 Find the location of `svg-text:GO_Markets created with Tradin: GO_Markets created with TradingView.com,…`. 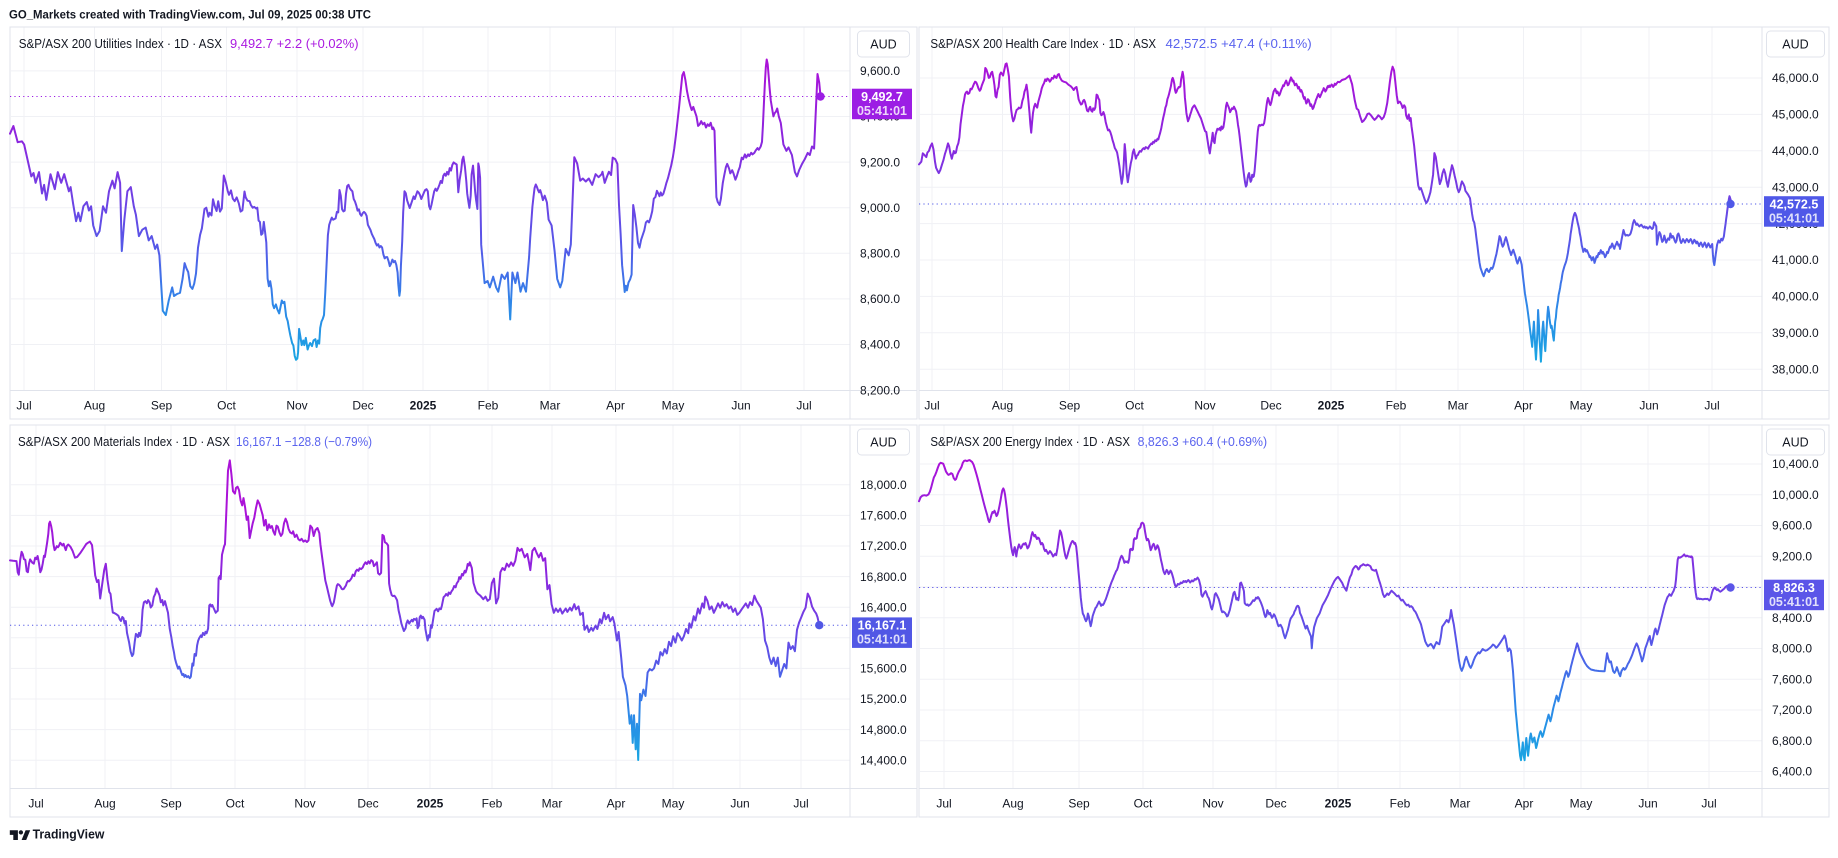

svg-text:GO_Markets created with Tradin: GO_Markets created with TradingView.com,… is located at coordinates (190, 15).